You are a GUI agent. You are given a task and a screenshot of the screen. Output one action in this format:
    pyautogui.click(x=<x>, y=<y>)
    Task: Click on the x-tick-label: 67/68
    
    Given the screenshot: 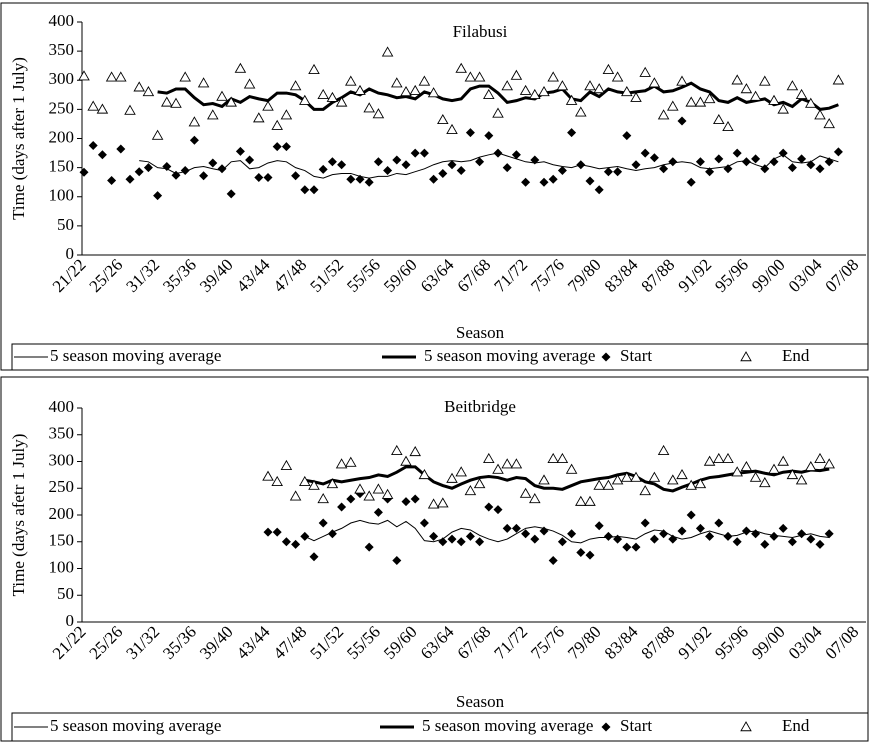 What is the action you would take?
    pyautogui.click(x=474, y=275)
    